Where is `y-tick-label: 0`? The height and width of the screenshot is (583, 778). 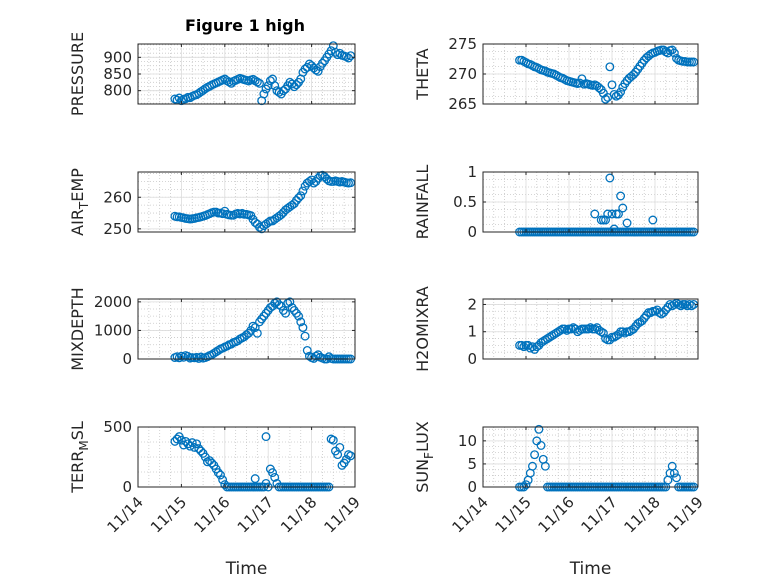
y-tick-label: 0 is located at coordinates (127, 359).